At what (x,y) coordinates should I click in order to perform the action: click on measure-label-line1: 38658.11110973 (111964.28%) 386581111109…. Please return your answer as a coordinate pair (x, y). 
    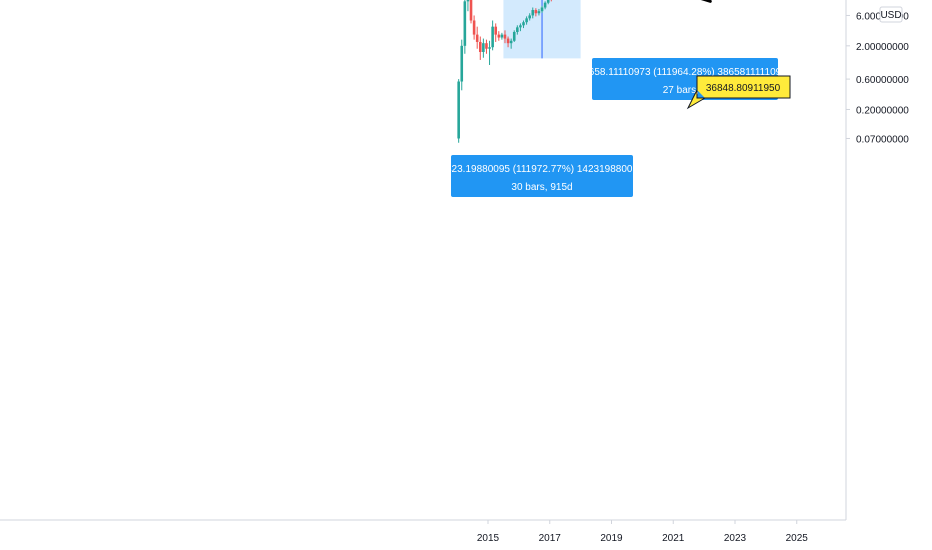
    Looking at the image, I should click on (685, 72).